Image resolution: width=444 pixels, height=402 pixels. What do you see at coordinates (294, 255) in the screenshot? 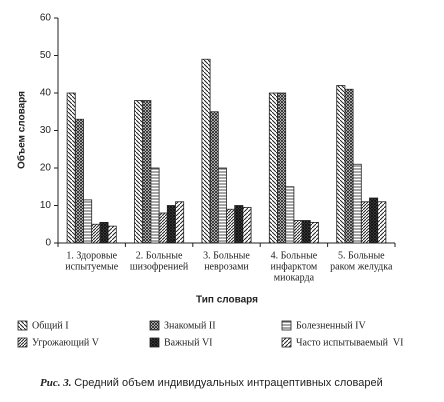
I see `x-tick-label: 4. Больные` at bounding box center [294, 255].